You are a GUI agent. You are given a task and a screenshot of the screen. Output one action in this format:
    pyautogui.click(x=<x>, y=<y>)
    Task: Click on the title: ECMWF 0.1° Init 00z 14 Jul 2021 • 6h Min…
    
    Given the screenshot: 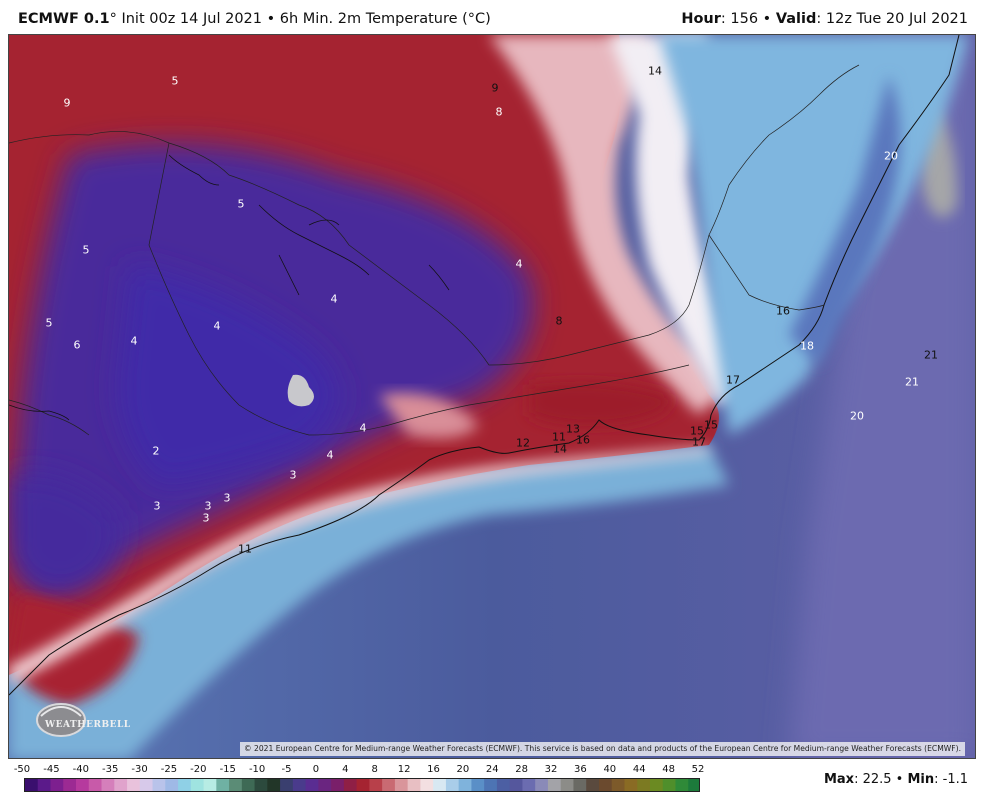 What is the action you would take?
    pyautogui.click(x=254, y=19)
    